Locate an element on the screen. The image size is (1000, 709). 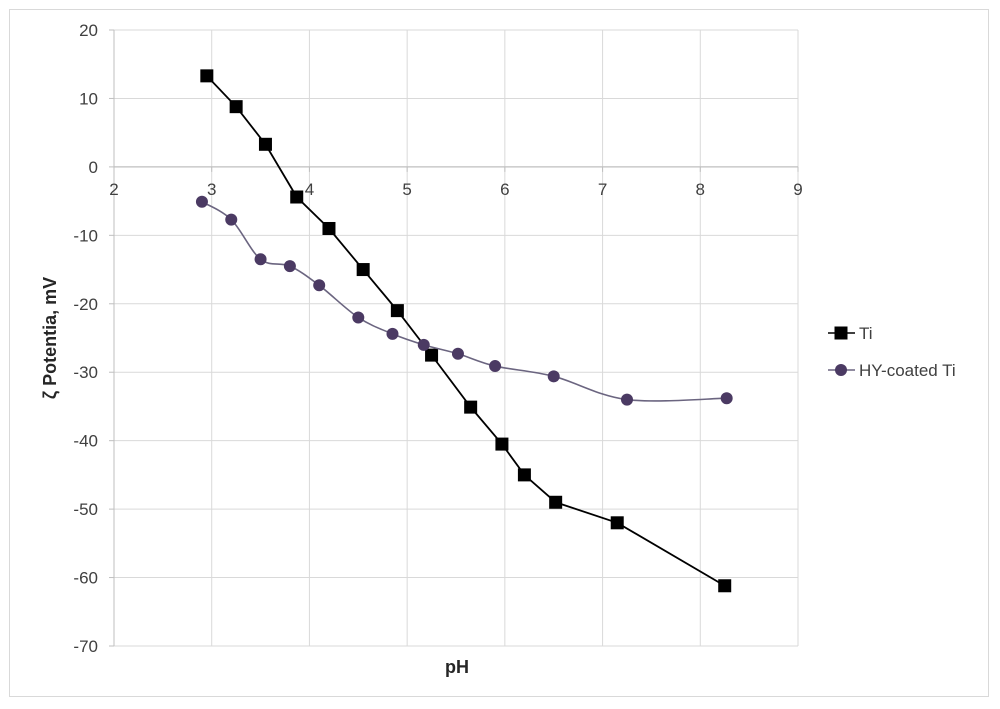
x-tick-label: 3 is located at coordinates (211, 189).